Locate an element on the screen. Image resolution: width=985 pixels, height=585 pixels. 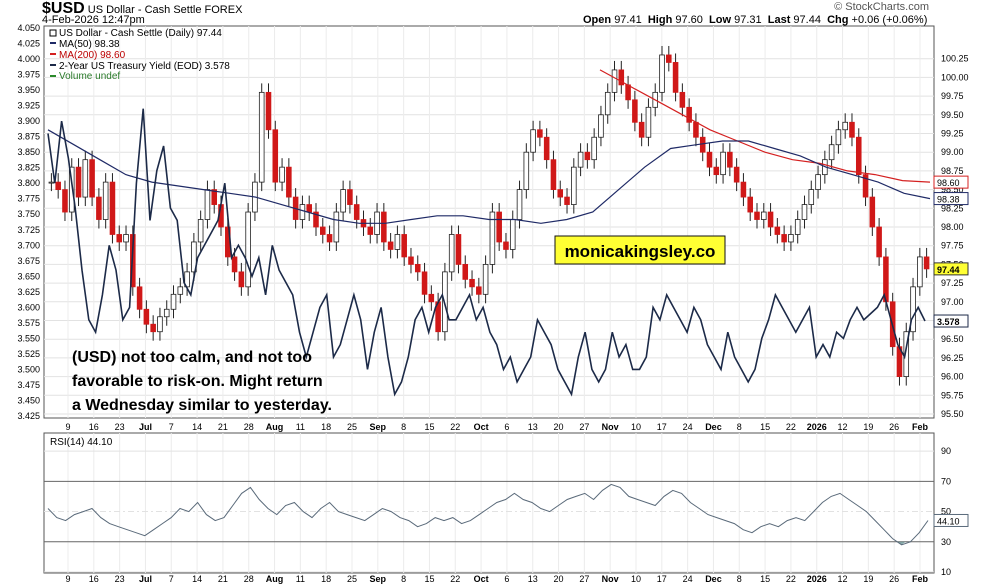
legend-main: US Dollar - Cash Settle (Daily) 97.44 is located at coordinates (140, 33).